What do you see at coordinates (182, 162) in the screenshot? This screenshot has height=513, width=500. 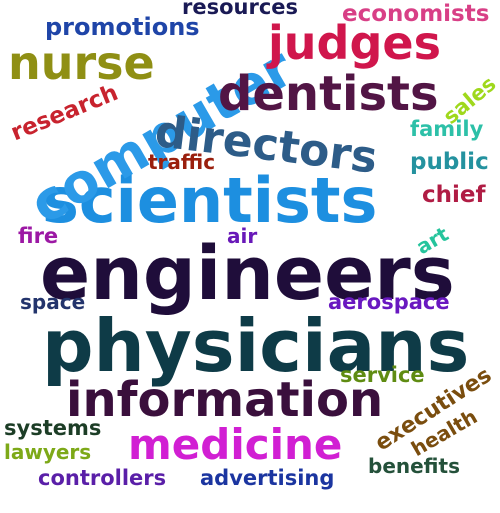 I see `word-traffic: traffic` at bounding box center [182, 162].